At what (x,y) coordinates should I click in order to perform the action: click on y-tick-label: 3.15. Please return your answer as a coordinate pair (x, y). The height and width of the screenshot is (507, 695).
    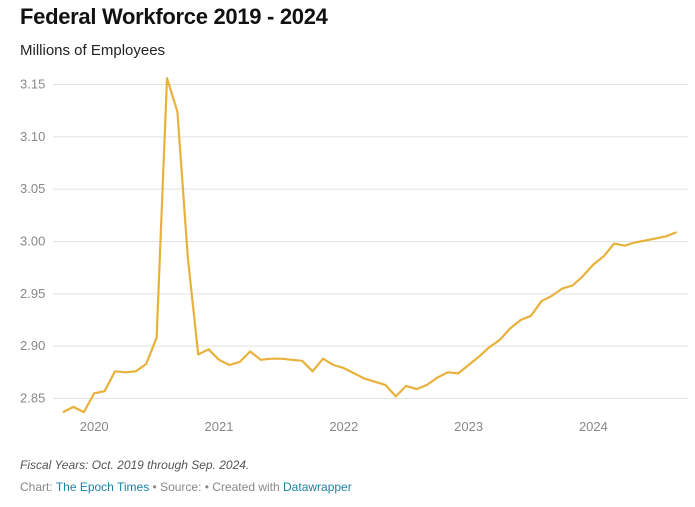
    Looking at the image, I should click on (32, 84).